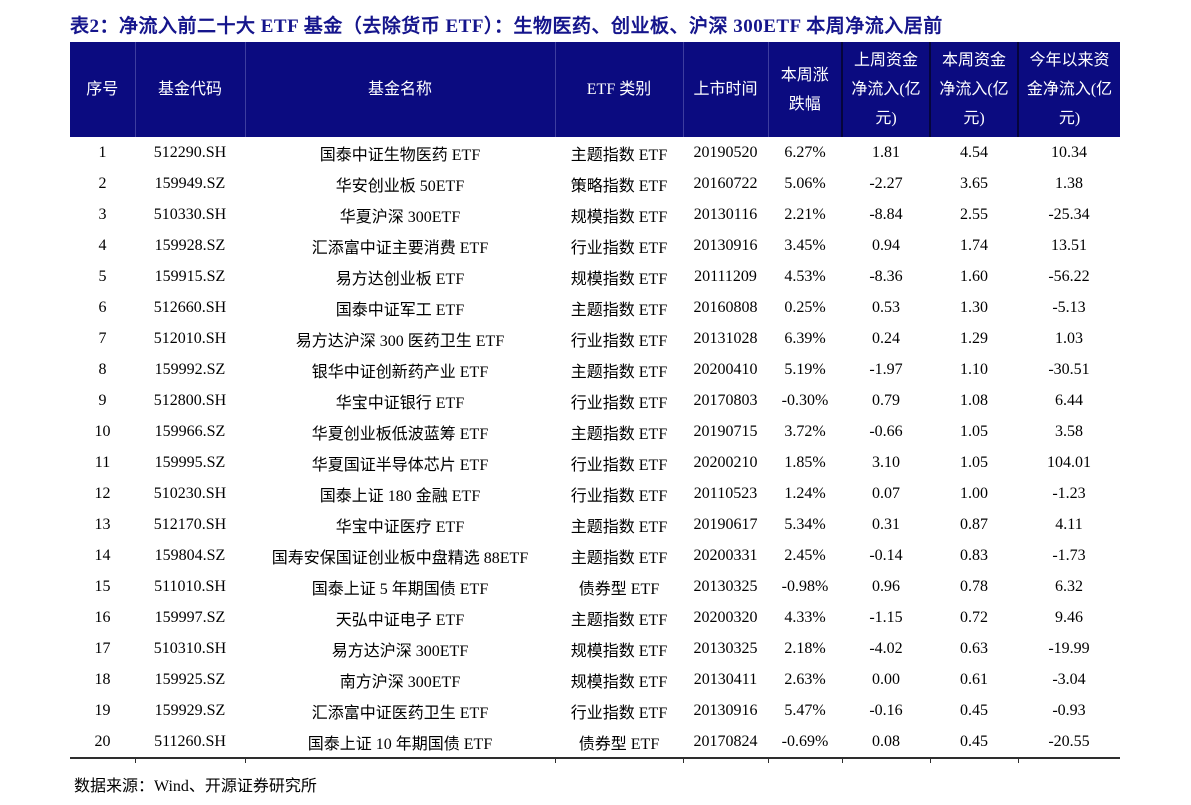 The height and width of the screenshot is (805, 1191). What do you see at coordinates (725, 369) in the screenshot?
I see `table-cell: 20200410` at bounding box center [725, 369].